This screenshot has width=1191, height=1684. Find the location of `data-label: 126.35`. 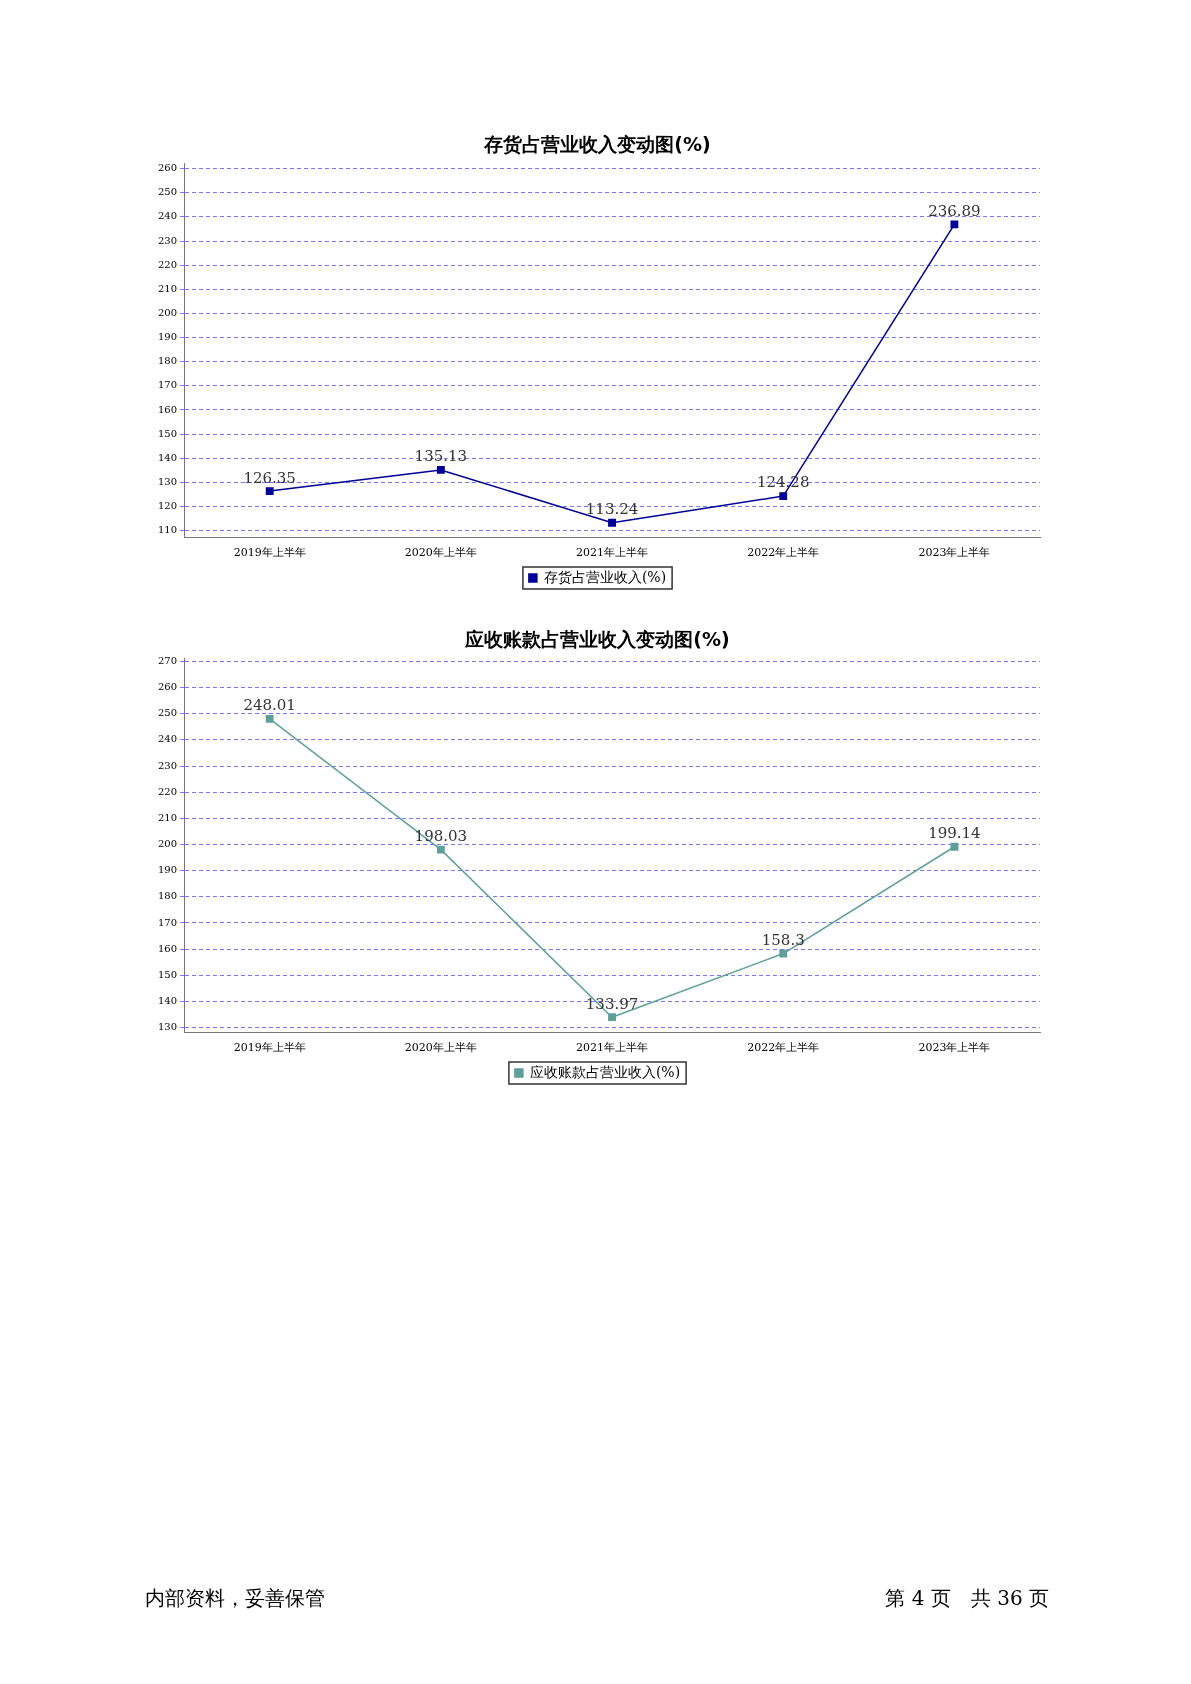

data-label: 126.35 is located at coordinates (269, 477).